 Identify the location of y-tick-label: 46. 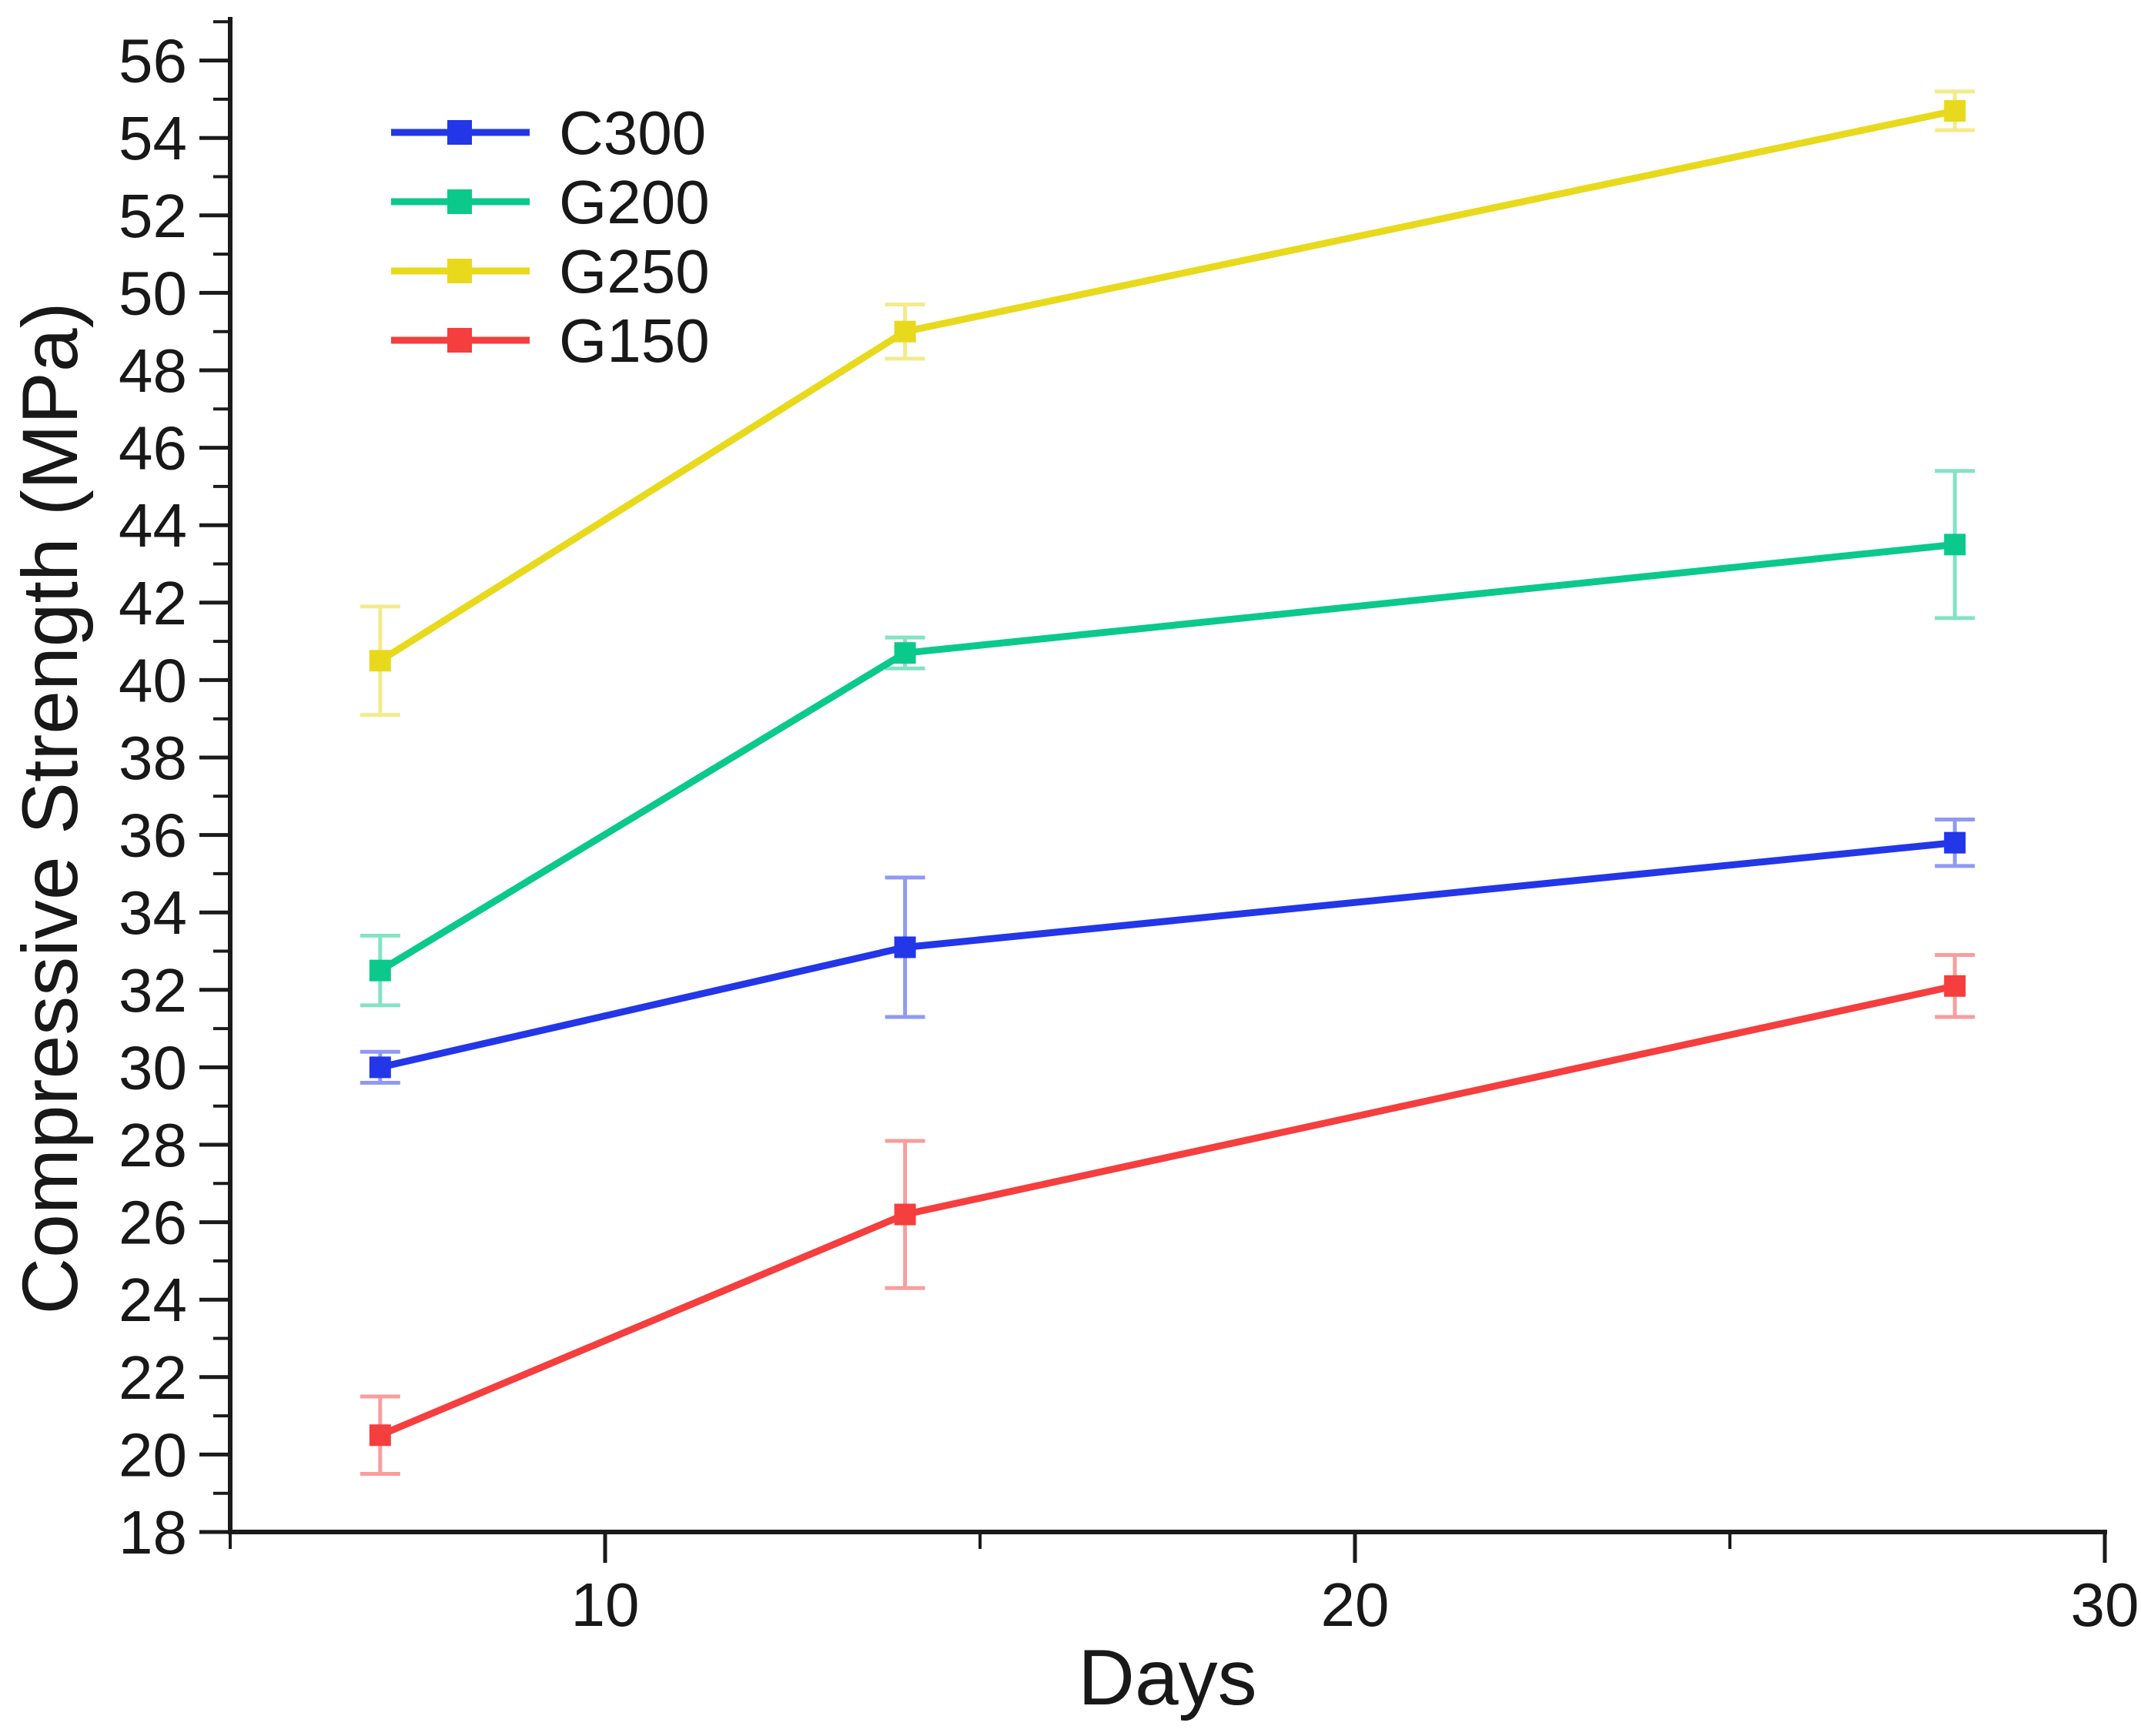
(153, 448).